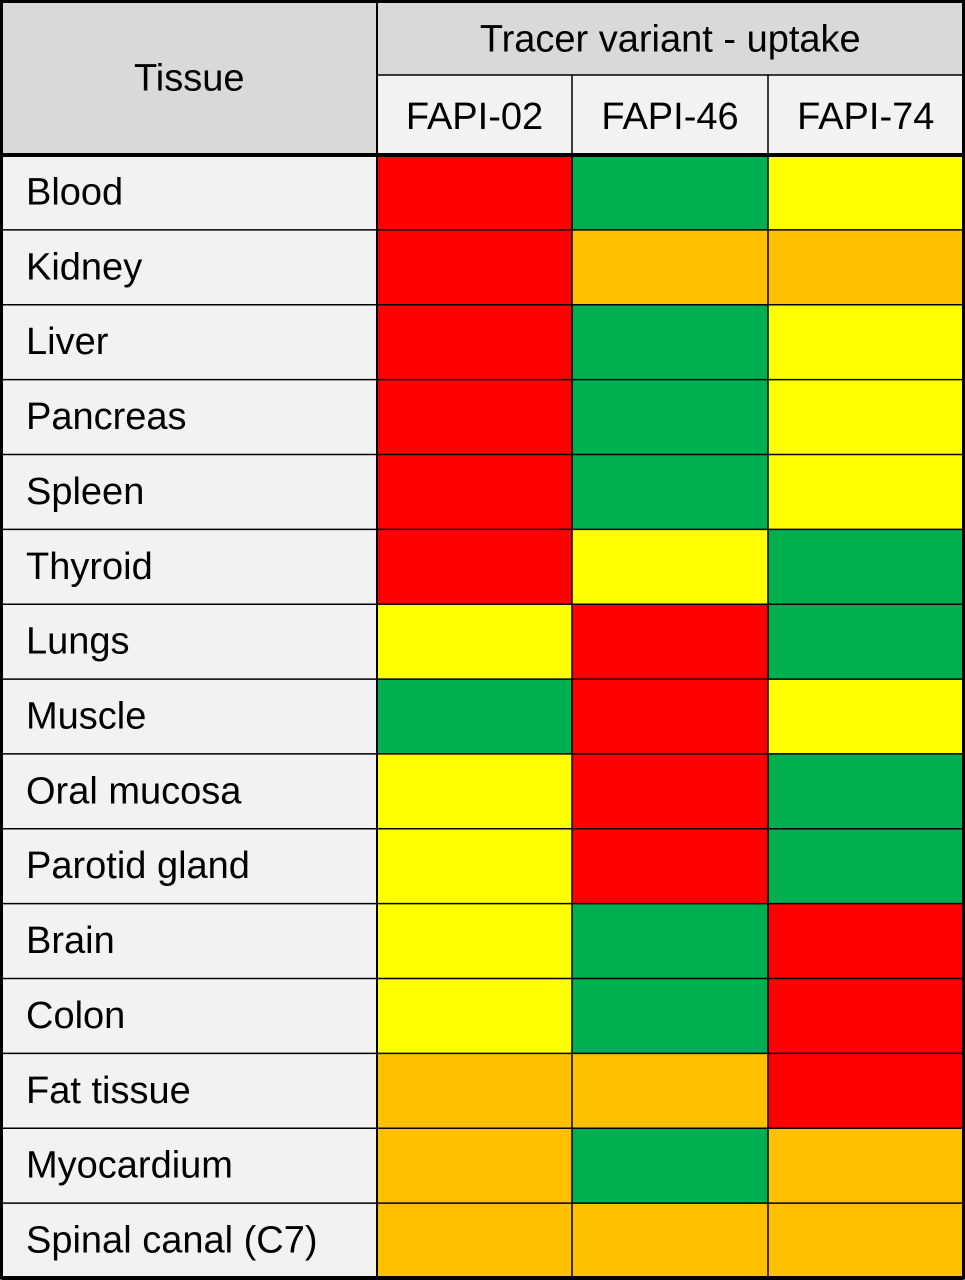 Image resolution: width=965 pixels, height=1280 pixels. I want to click on column-header-label: FAPI-74, so click(865, 117).